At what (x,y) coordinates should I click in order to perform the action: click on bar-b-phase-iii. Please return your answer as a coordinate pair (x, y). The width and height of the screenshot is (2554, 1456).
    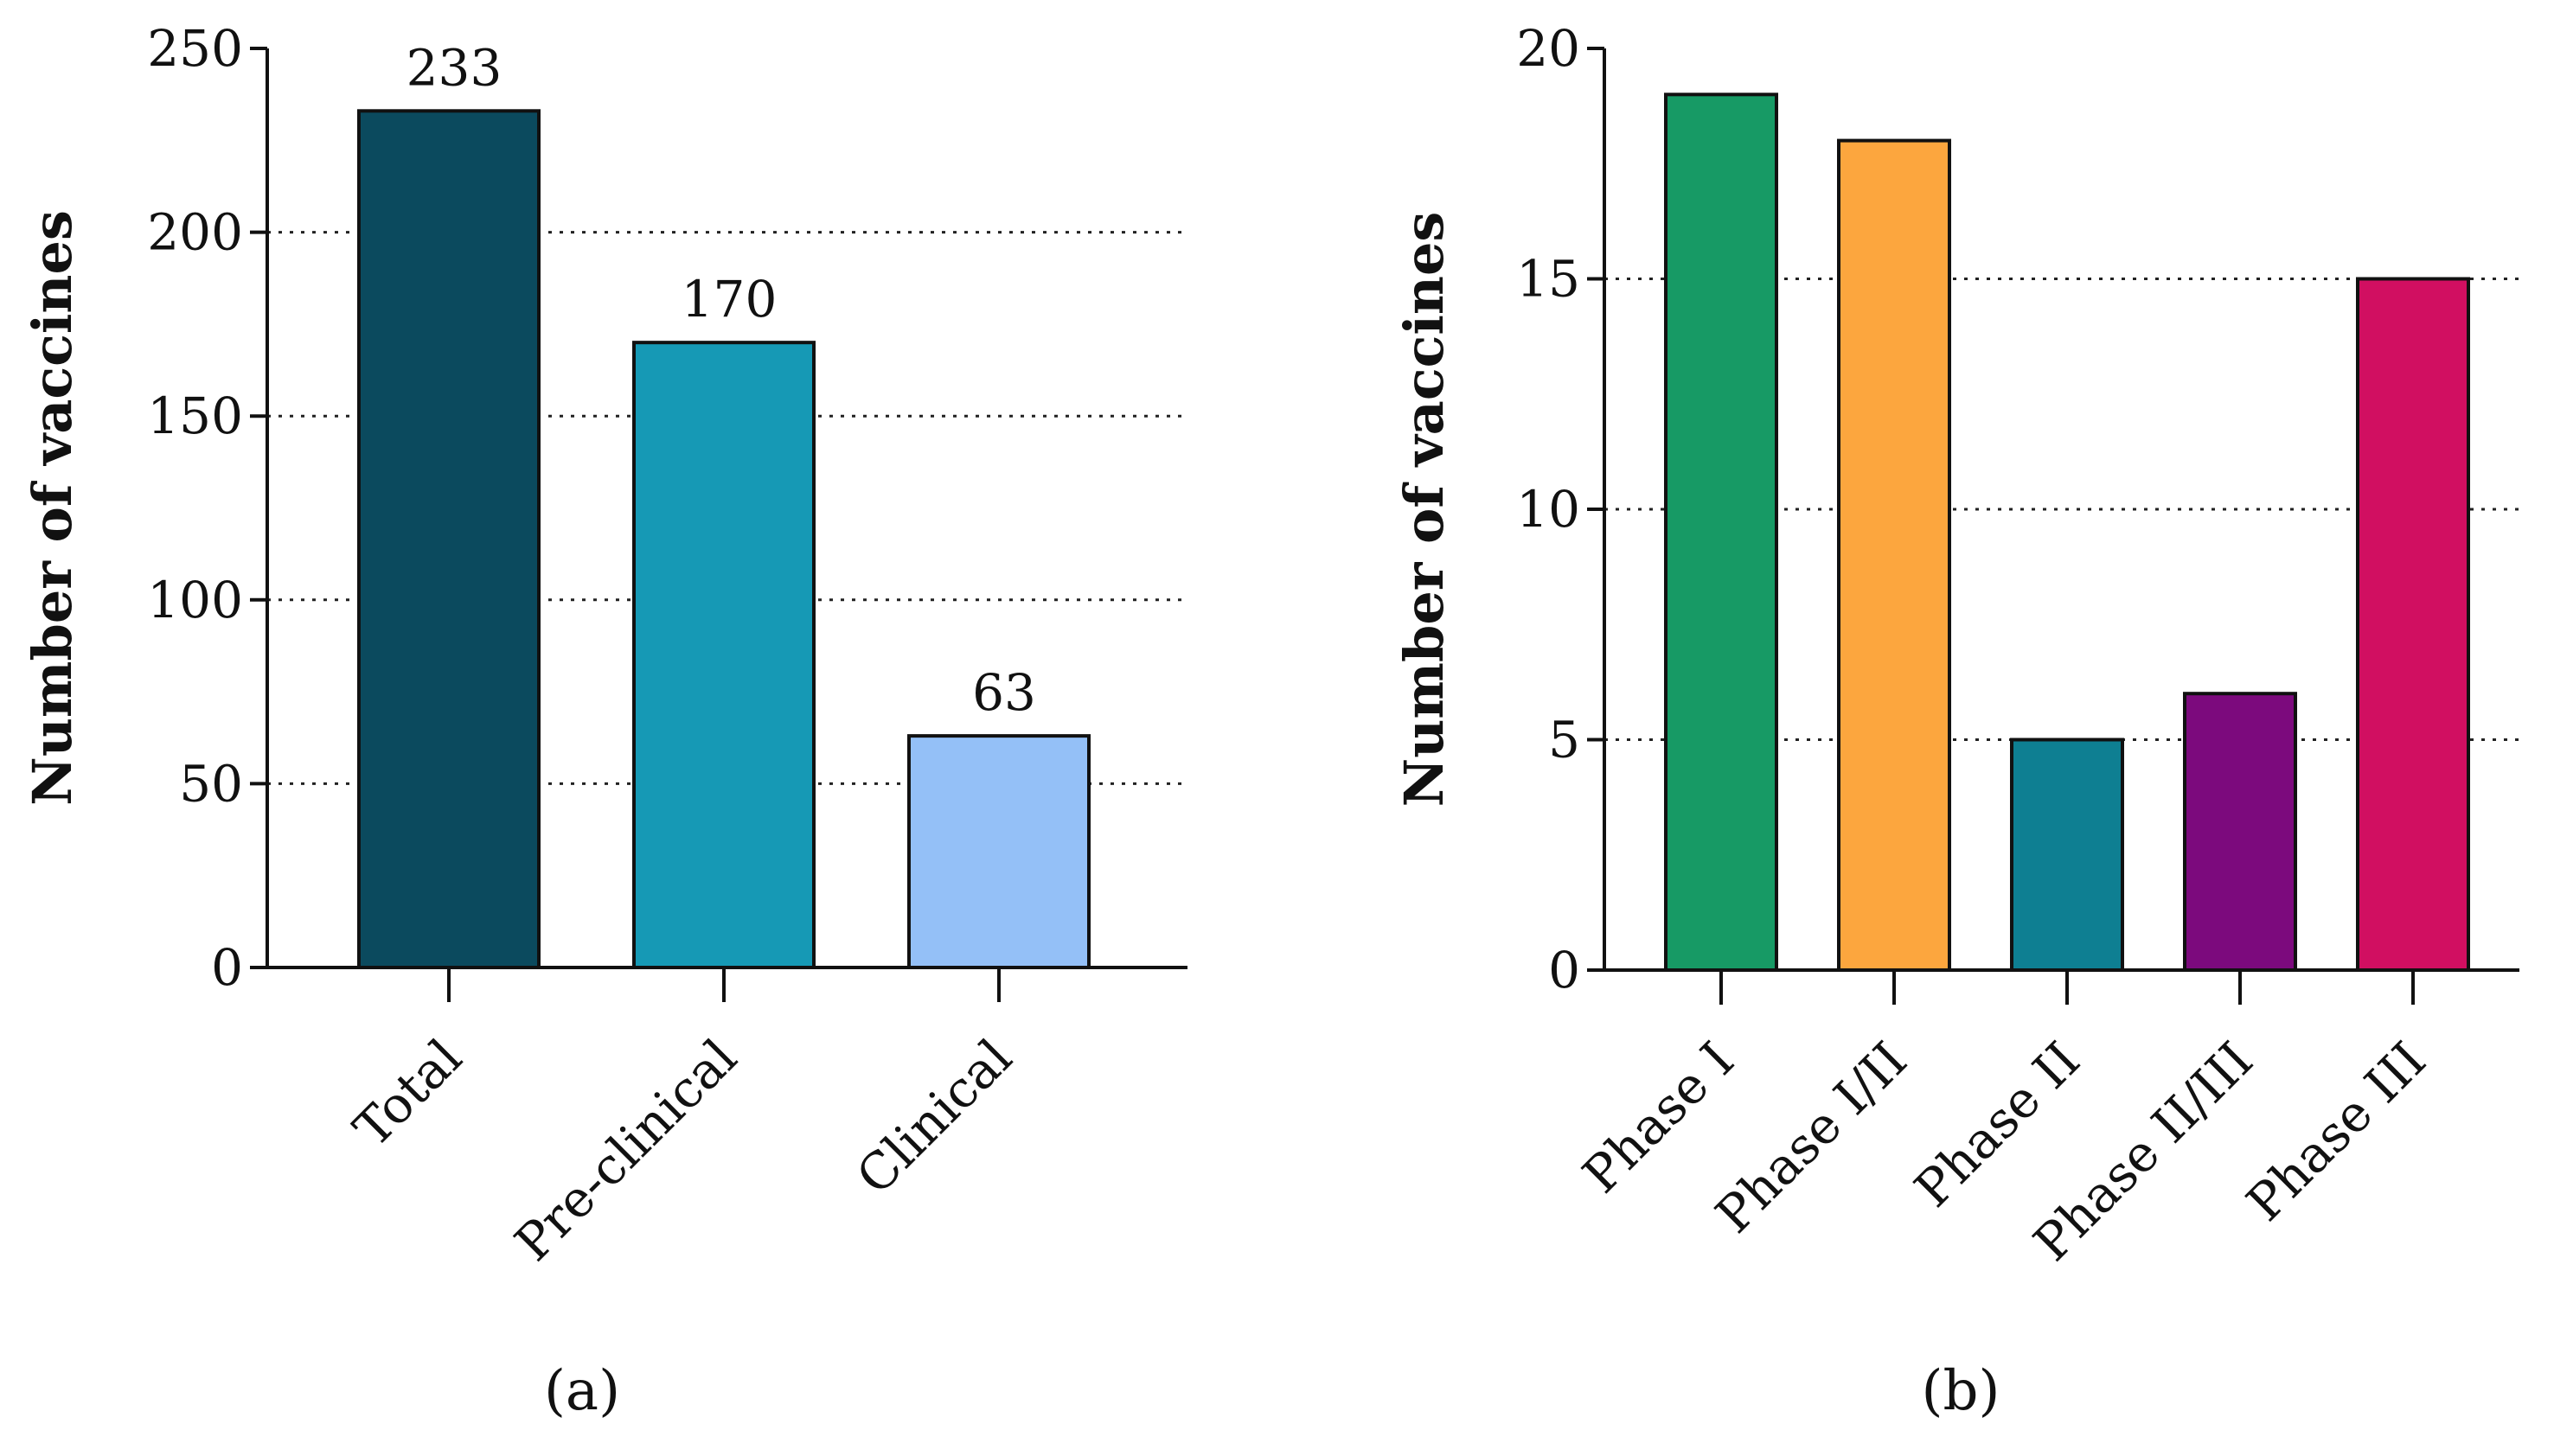
    Looking at the image, I should click on (2413, 624).